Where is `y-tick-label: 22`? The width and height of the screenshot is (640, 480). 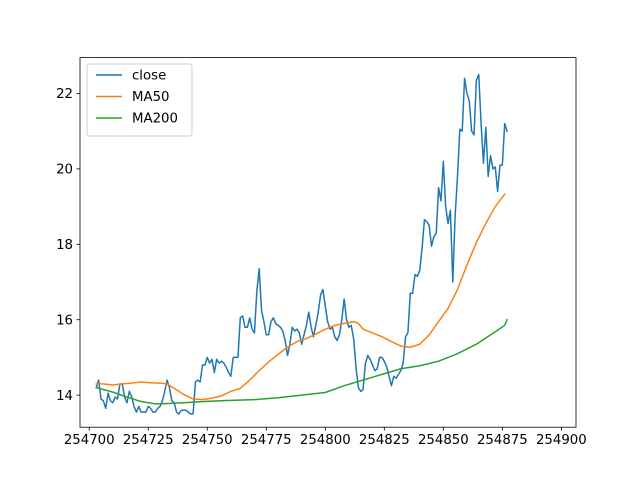
y-tick-label: 22 is located at coordinates (64, 94).